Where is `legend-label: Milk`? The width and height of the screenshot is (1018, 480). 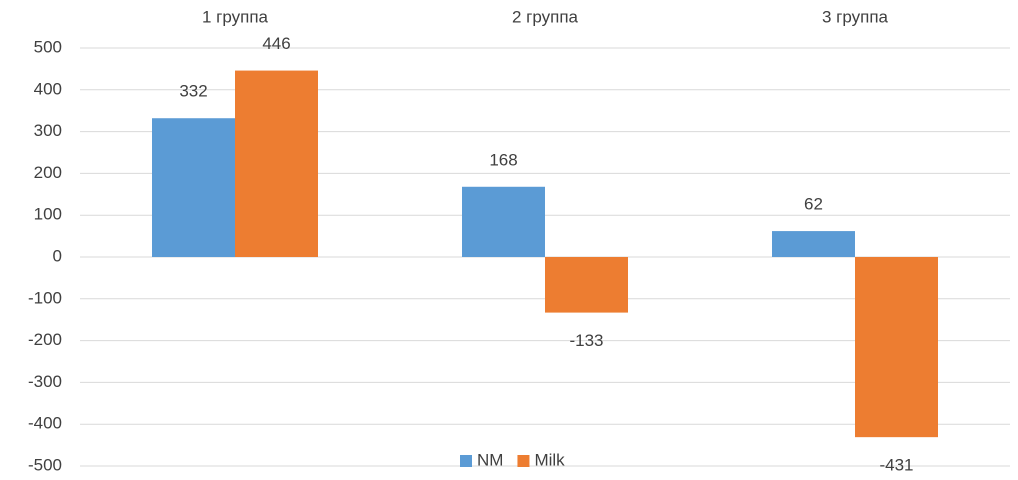 legend-label: Milk is located at coordinates (549, 459).